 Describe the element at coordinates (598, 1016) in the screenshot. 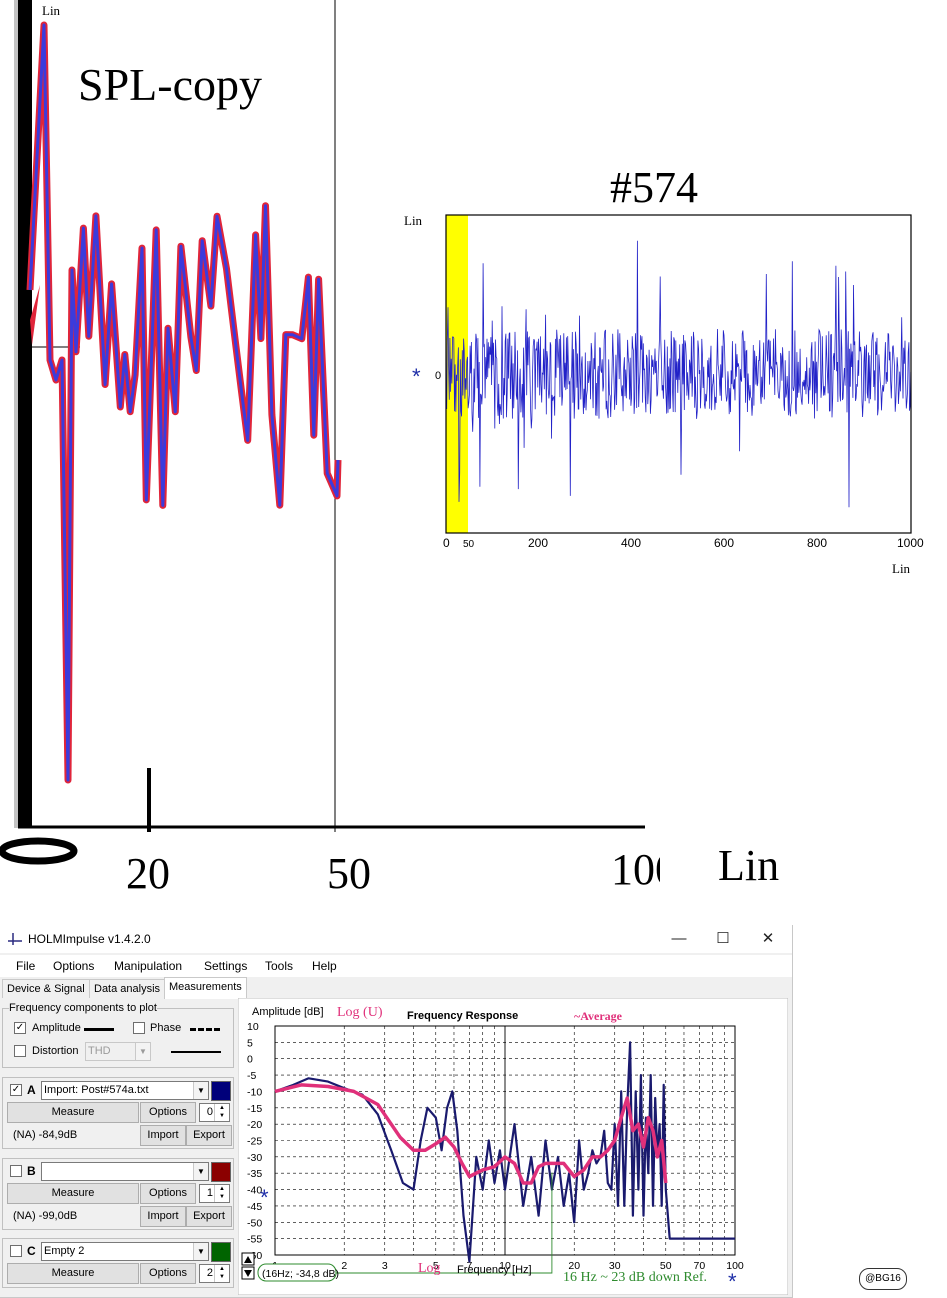

I see `fr-average-label: ~Average` at that location.